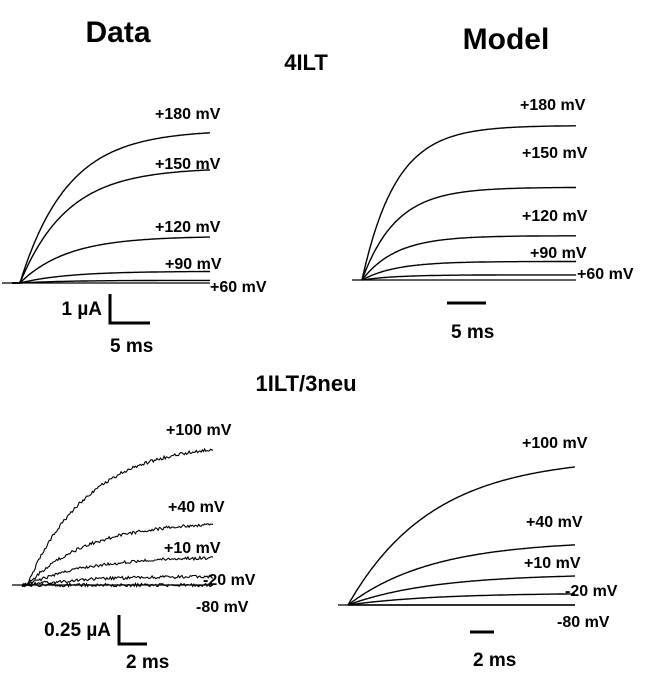 This screenshot has width=652, height=675. Describe the element at coordinates (305, 383) in the screenshot. I see `construct-heading-1ilt-3neu: 1ILT/3neu` at that location.